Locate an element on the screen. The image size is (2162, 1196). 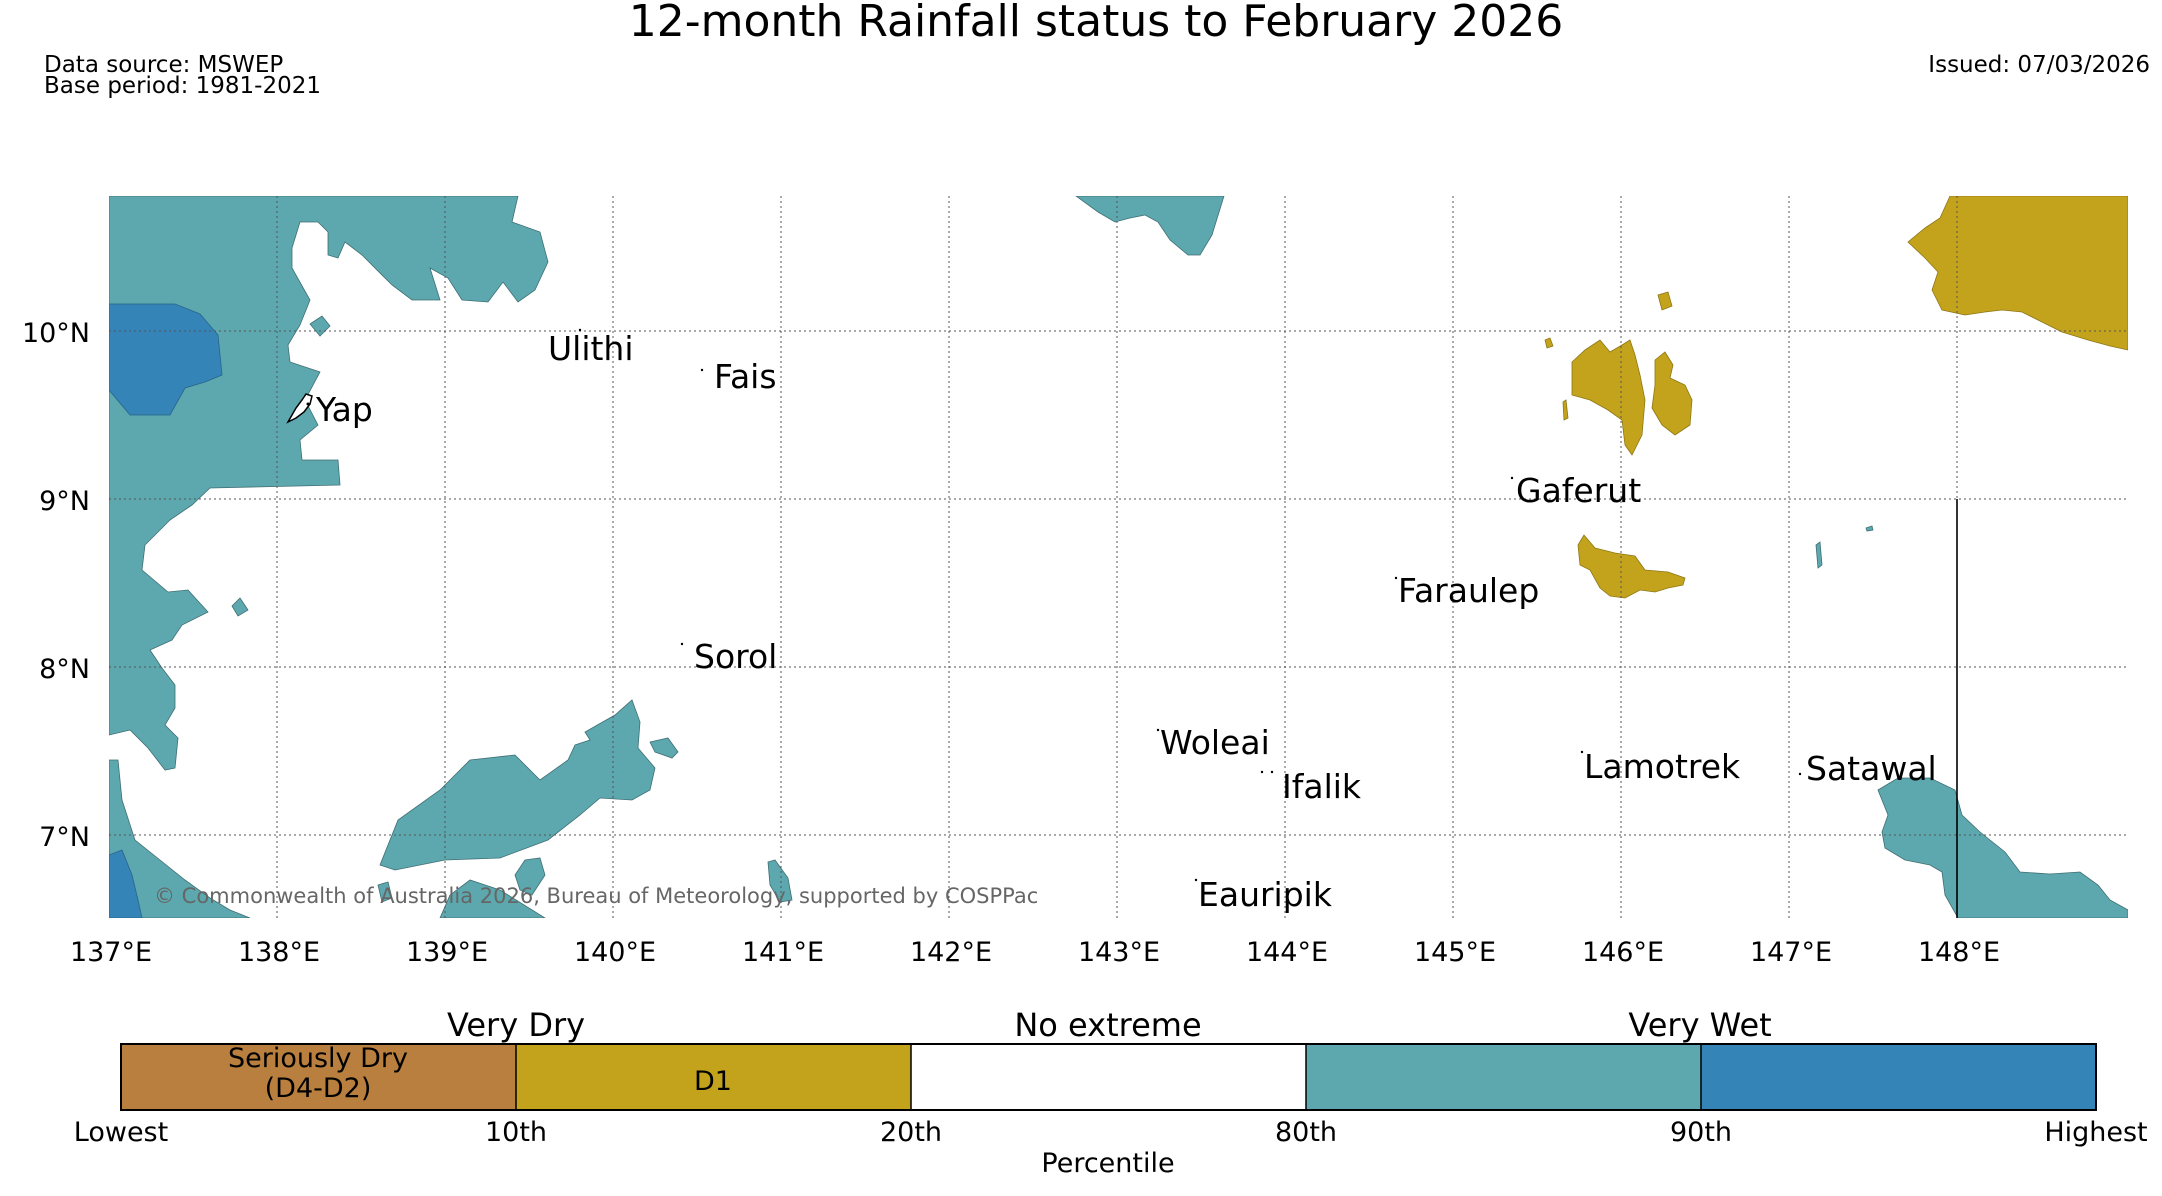
legend-swatch-very-wet is located at coordinates (1503, 1077).